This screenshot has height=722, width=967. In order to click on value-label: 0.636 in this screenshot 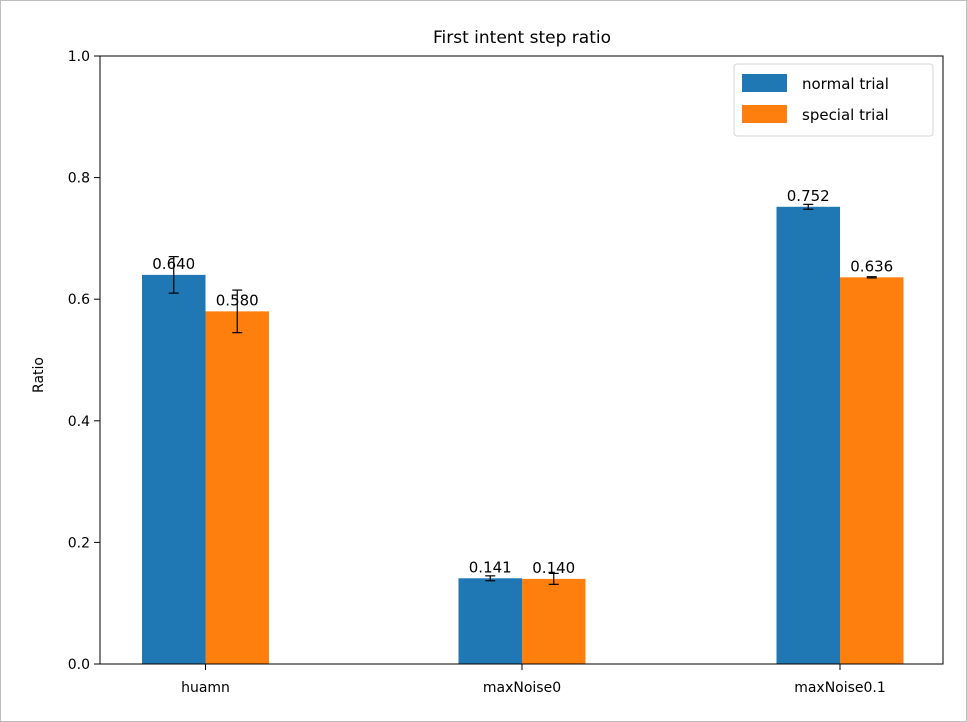, I will do `click(871, 266)`.